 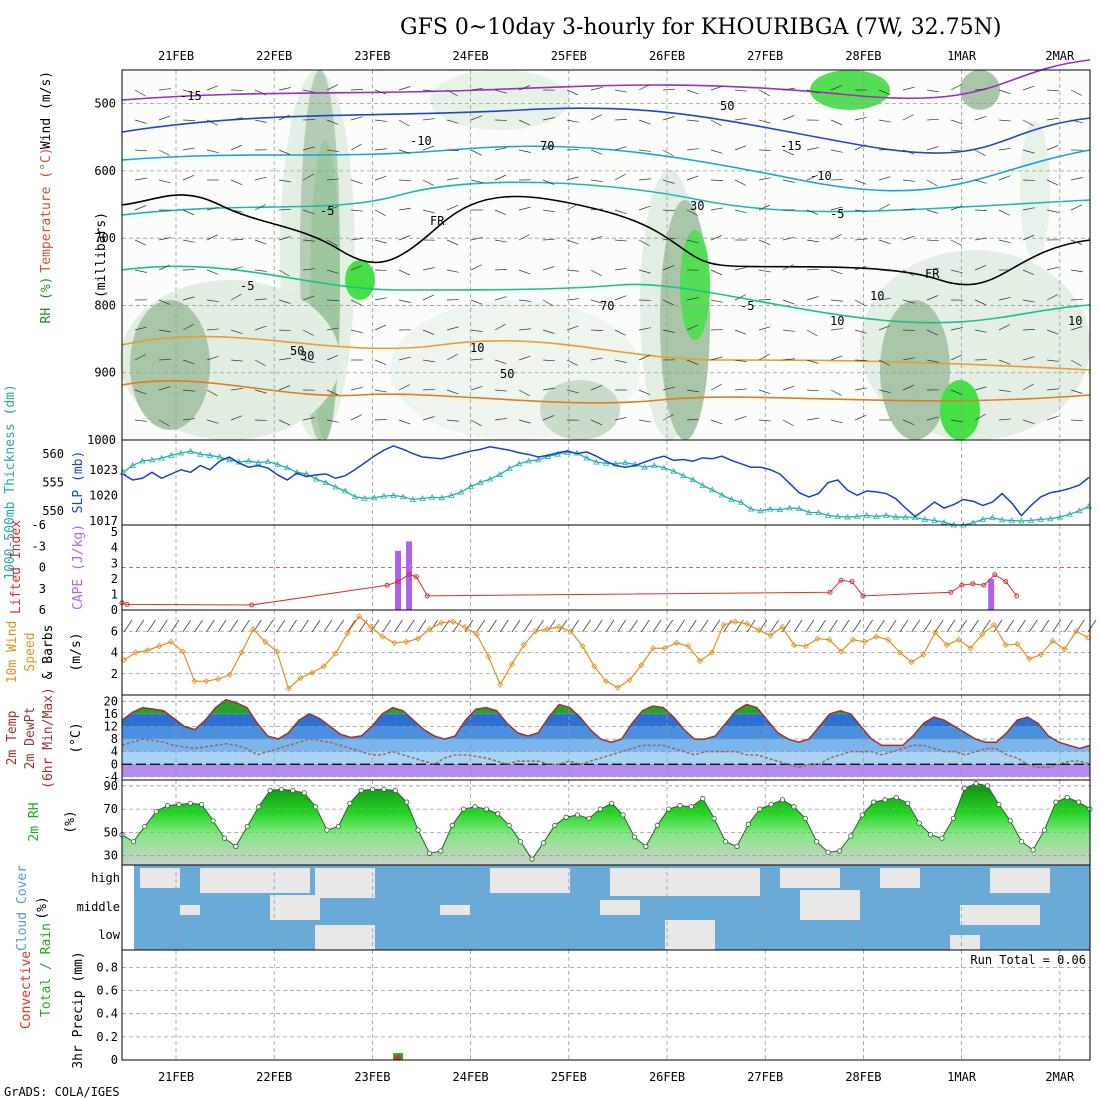 I want to click on precip-tick: 0.6, so click(x=107, y=991).